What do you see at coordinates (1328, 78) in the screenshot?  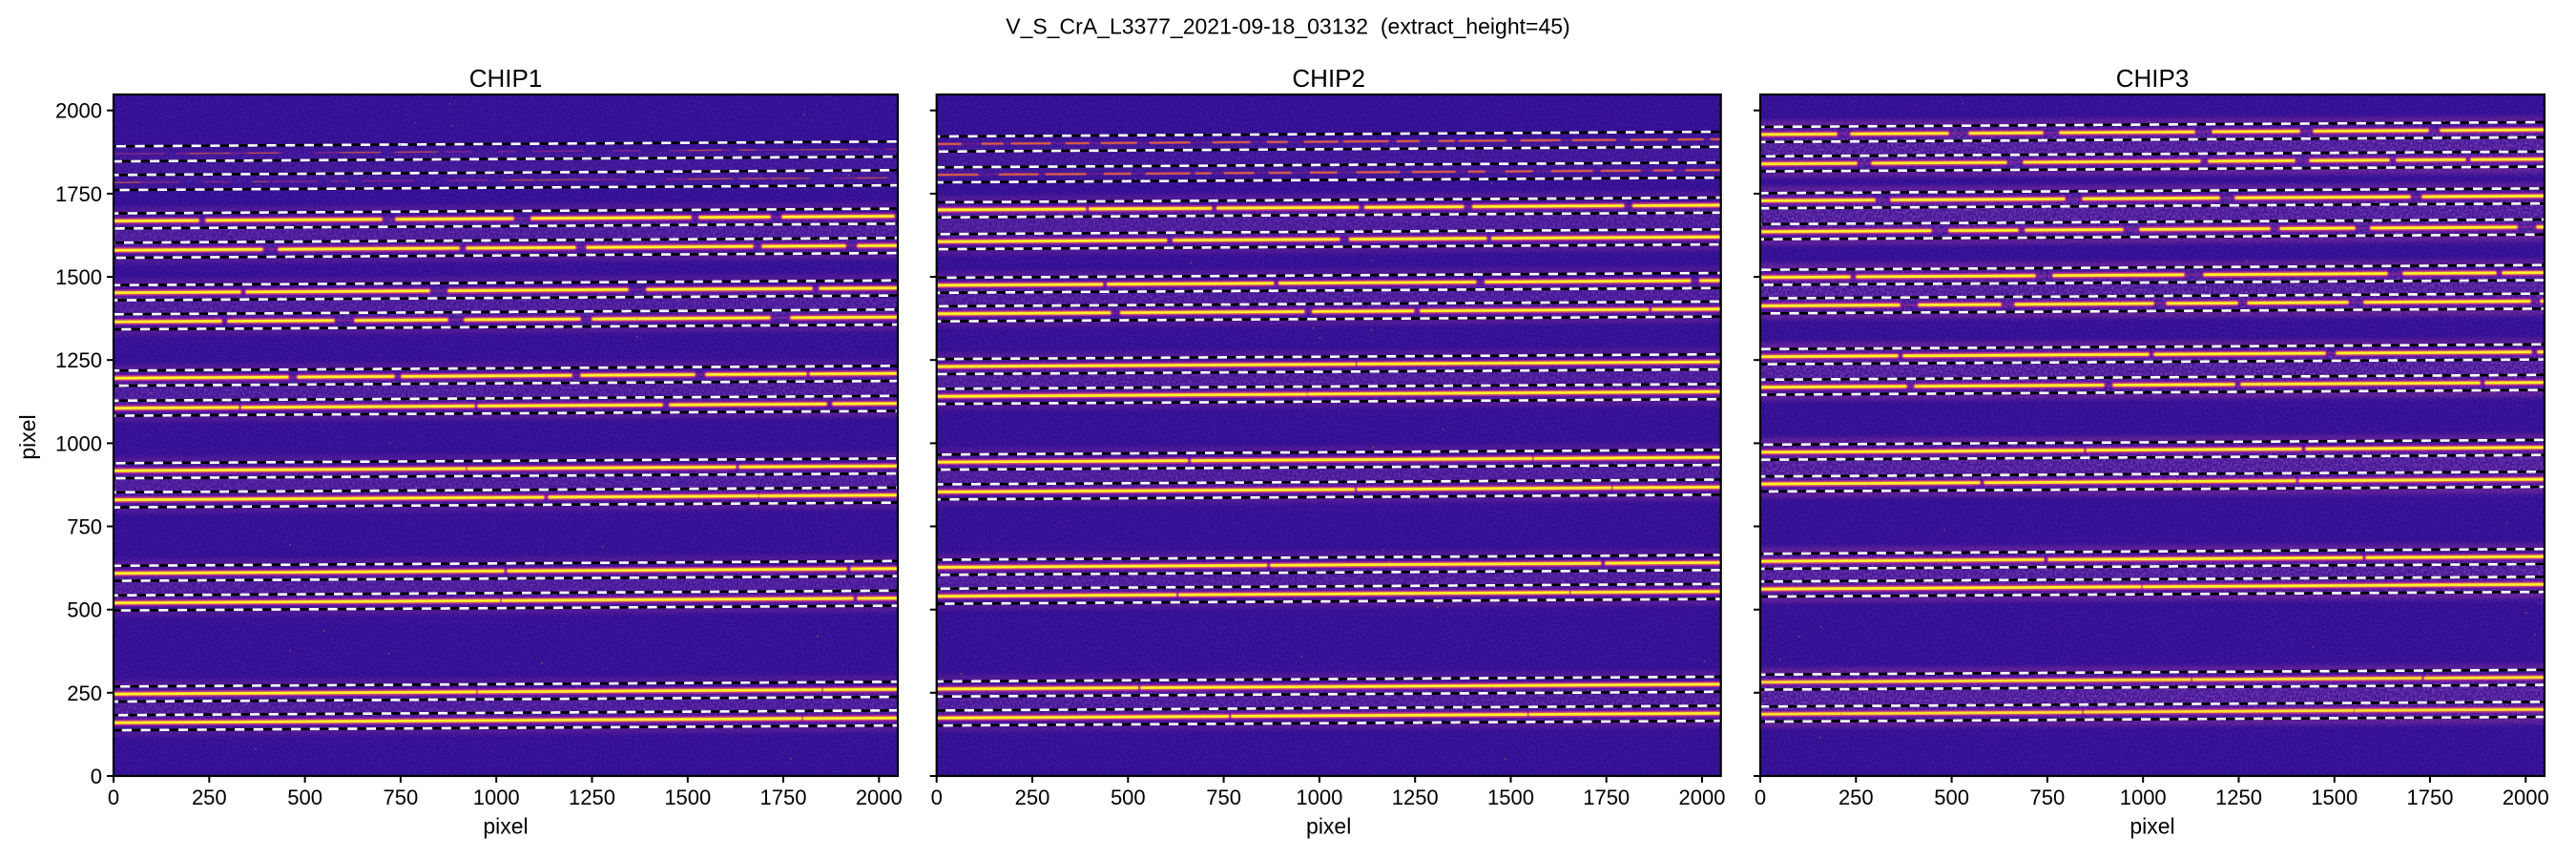 I see `svg-text: CHIP2` at bounding box center [1328, 78].